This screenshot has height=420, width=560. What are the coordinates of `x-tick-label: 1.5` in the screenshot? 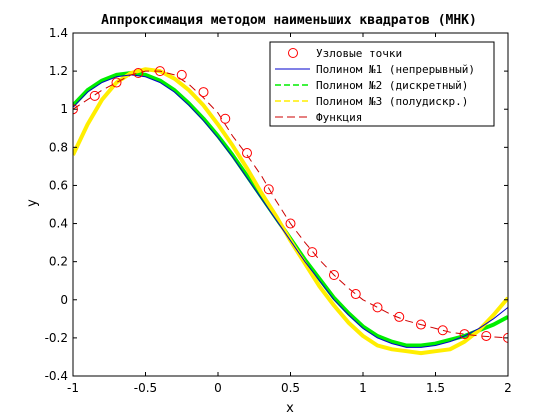 It's located at (435, 388).